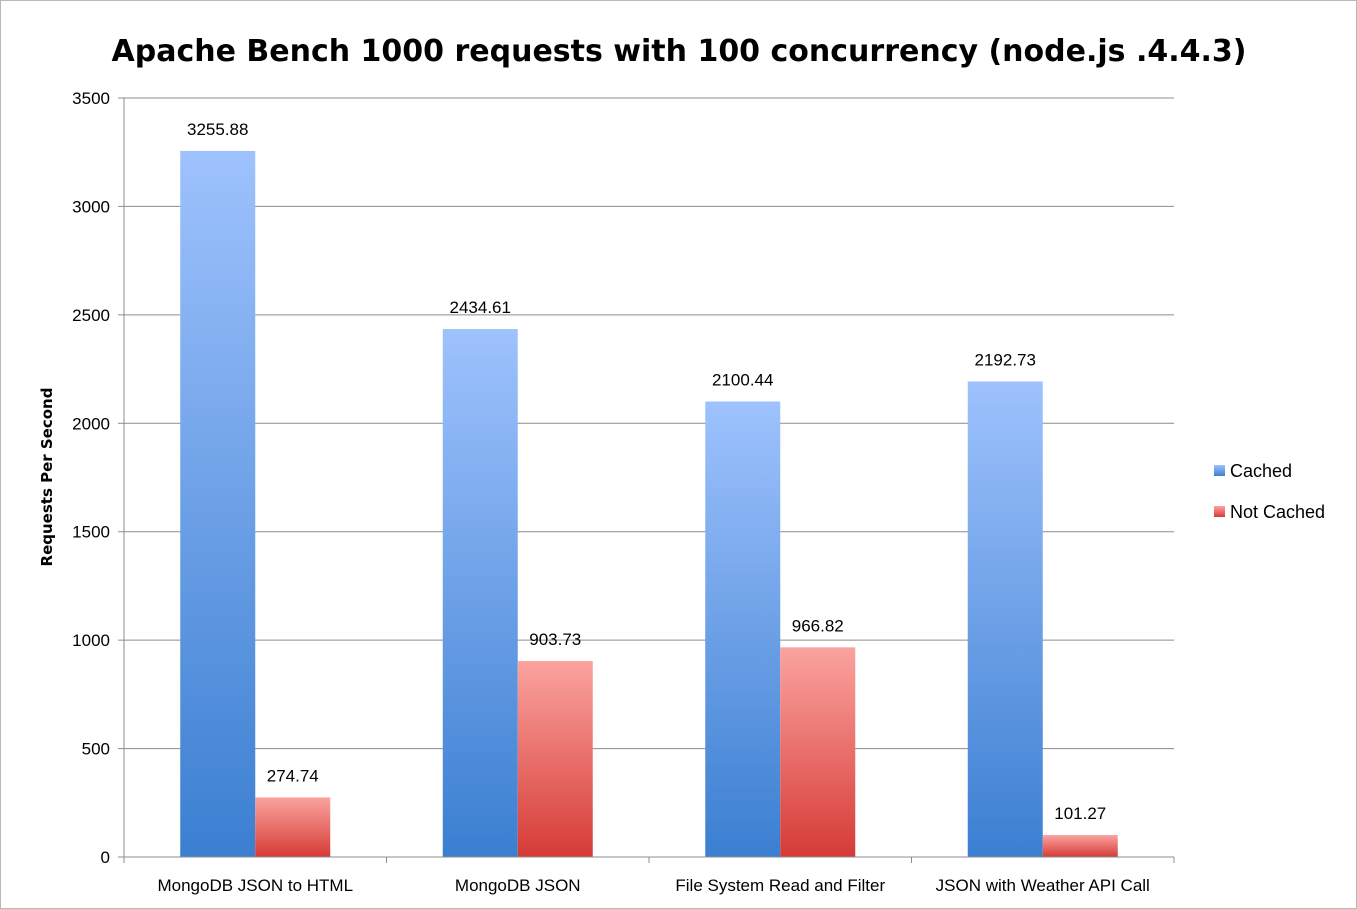  I want to click on y-tick-label: 2000, so click(91, 423).